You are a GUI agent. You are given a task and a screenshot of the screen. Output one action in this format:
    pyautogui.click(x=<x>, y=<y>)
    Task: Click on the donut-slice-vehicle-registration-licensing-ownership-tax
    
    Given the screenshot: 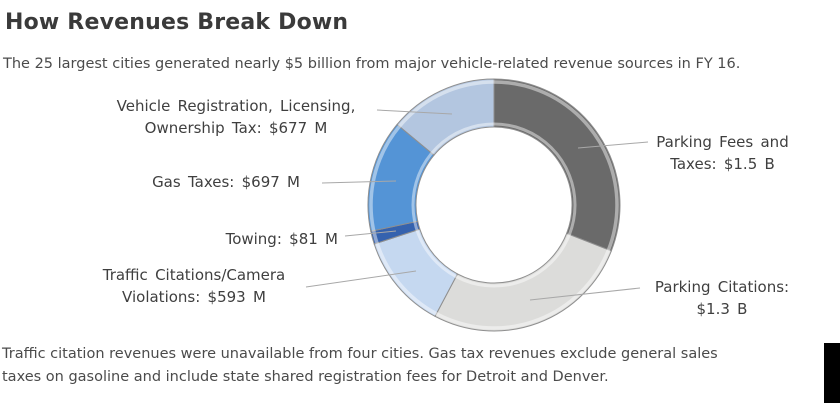 What is the action you would take?
    pyautogui.click(x=445, y=117)
    